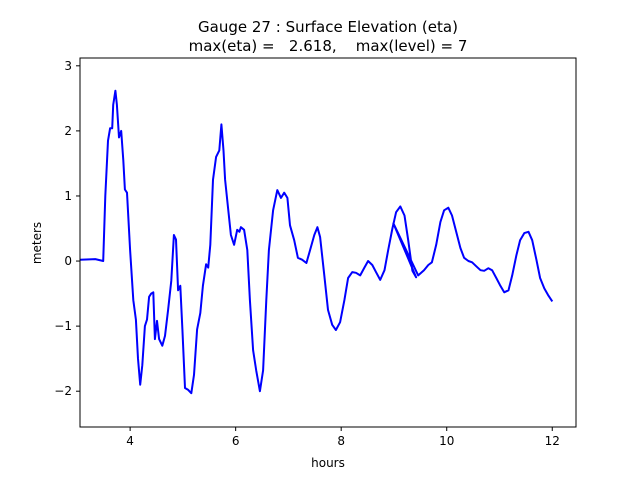  Describe the element at coordinates (68, 131) in the screenshot. I see `y-tick-label: 2` at that location.